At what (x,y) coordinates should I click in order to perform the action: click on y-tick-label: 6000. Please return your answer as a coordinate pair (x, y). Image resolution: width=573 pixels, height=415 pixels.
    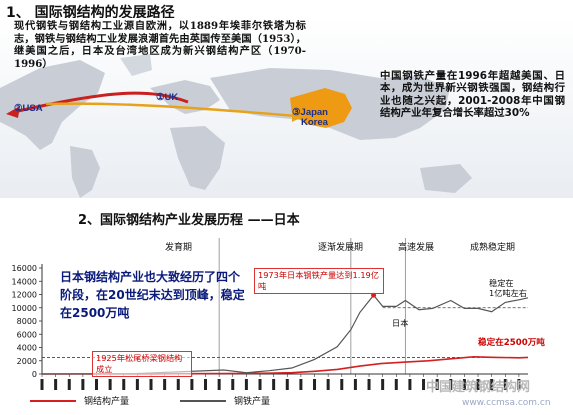
    Looking at the image, I should click on (27, 334).